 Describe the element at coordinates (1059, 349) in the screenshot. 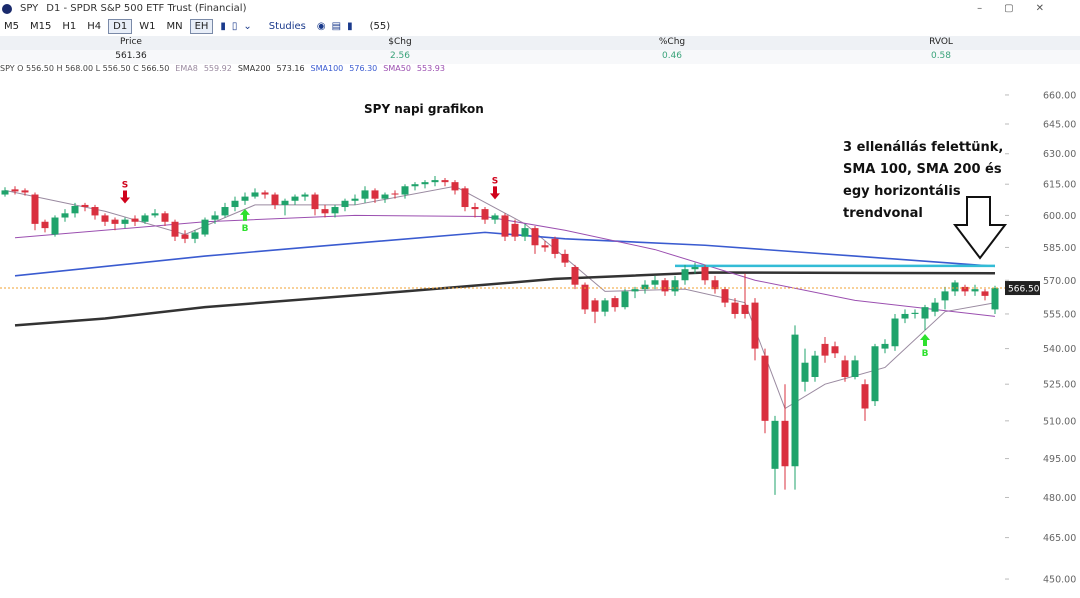

I see `y-tick-label: 540.00` at that location.